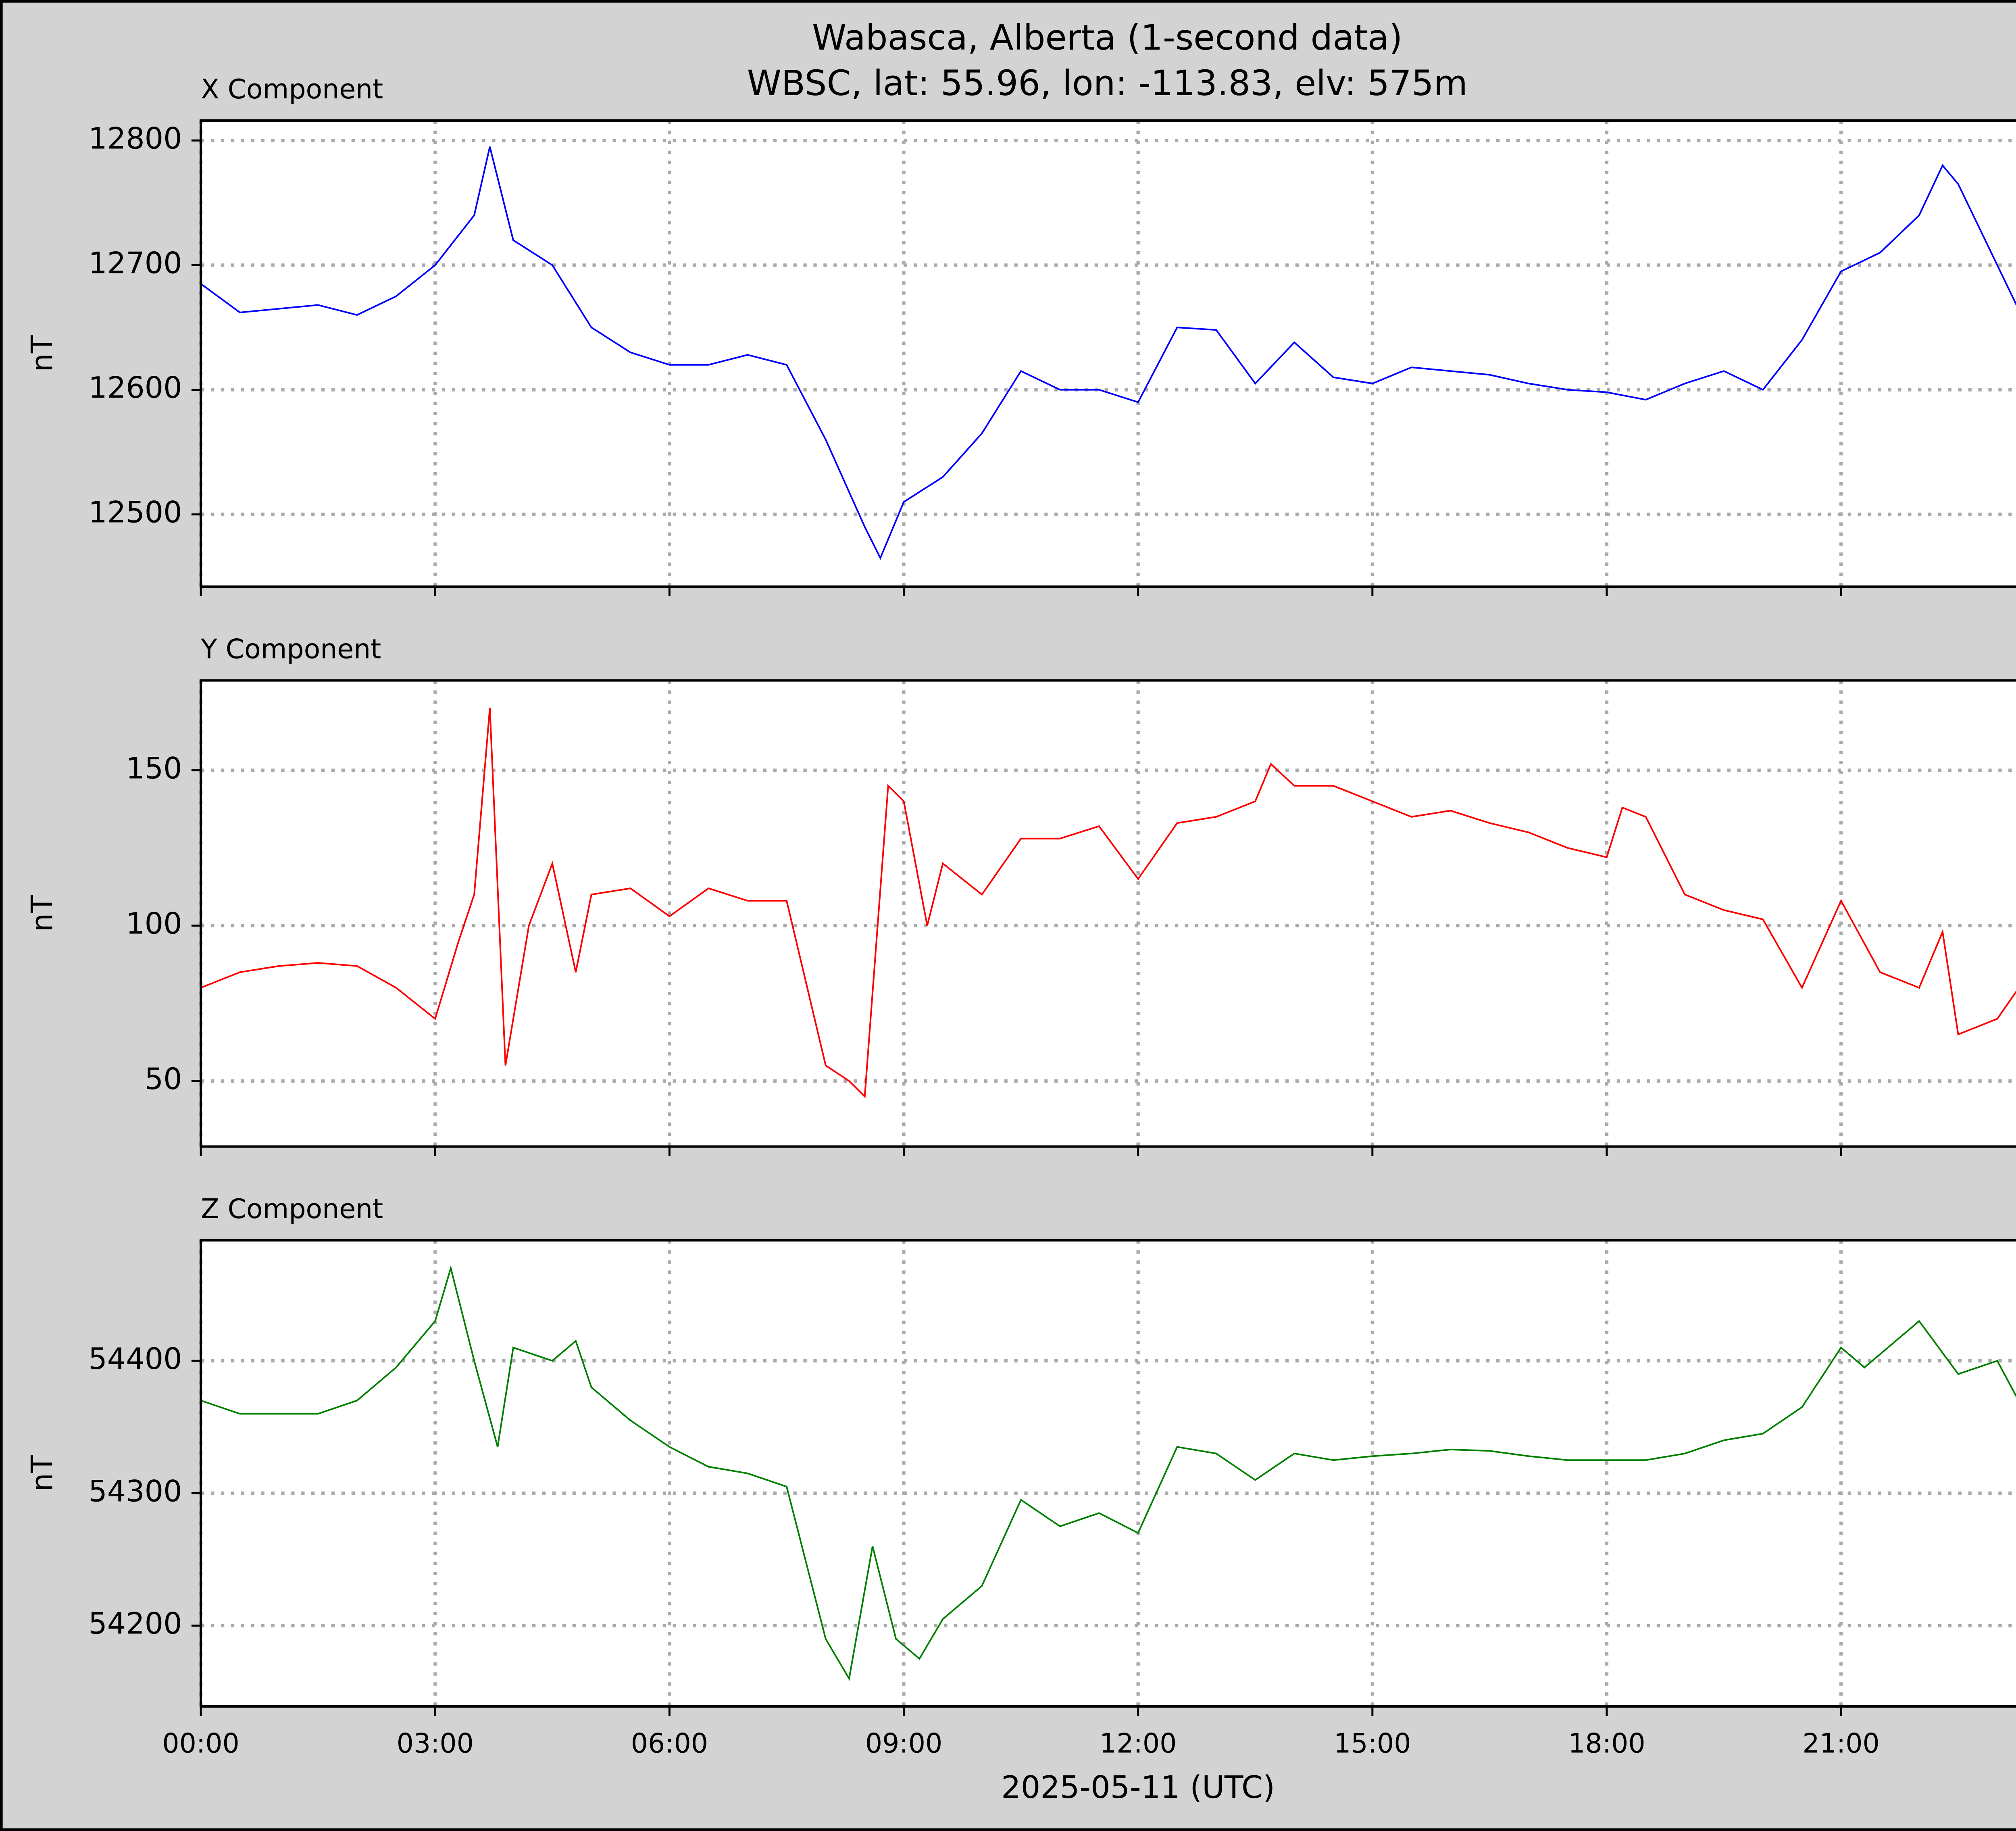 This screenshot has height=1831, width=2016. Describe the element at coordinates (135, 513) in the screenshot. I see `y-tick-label: 12500` at that location.